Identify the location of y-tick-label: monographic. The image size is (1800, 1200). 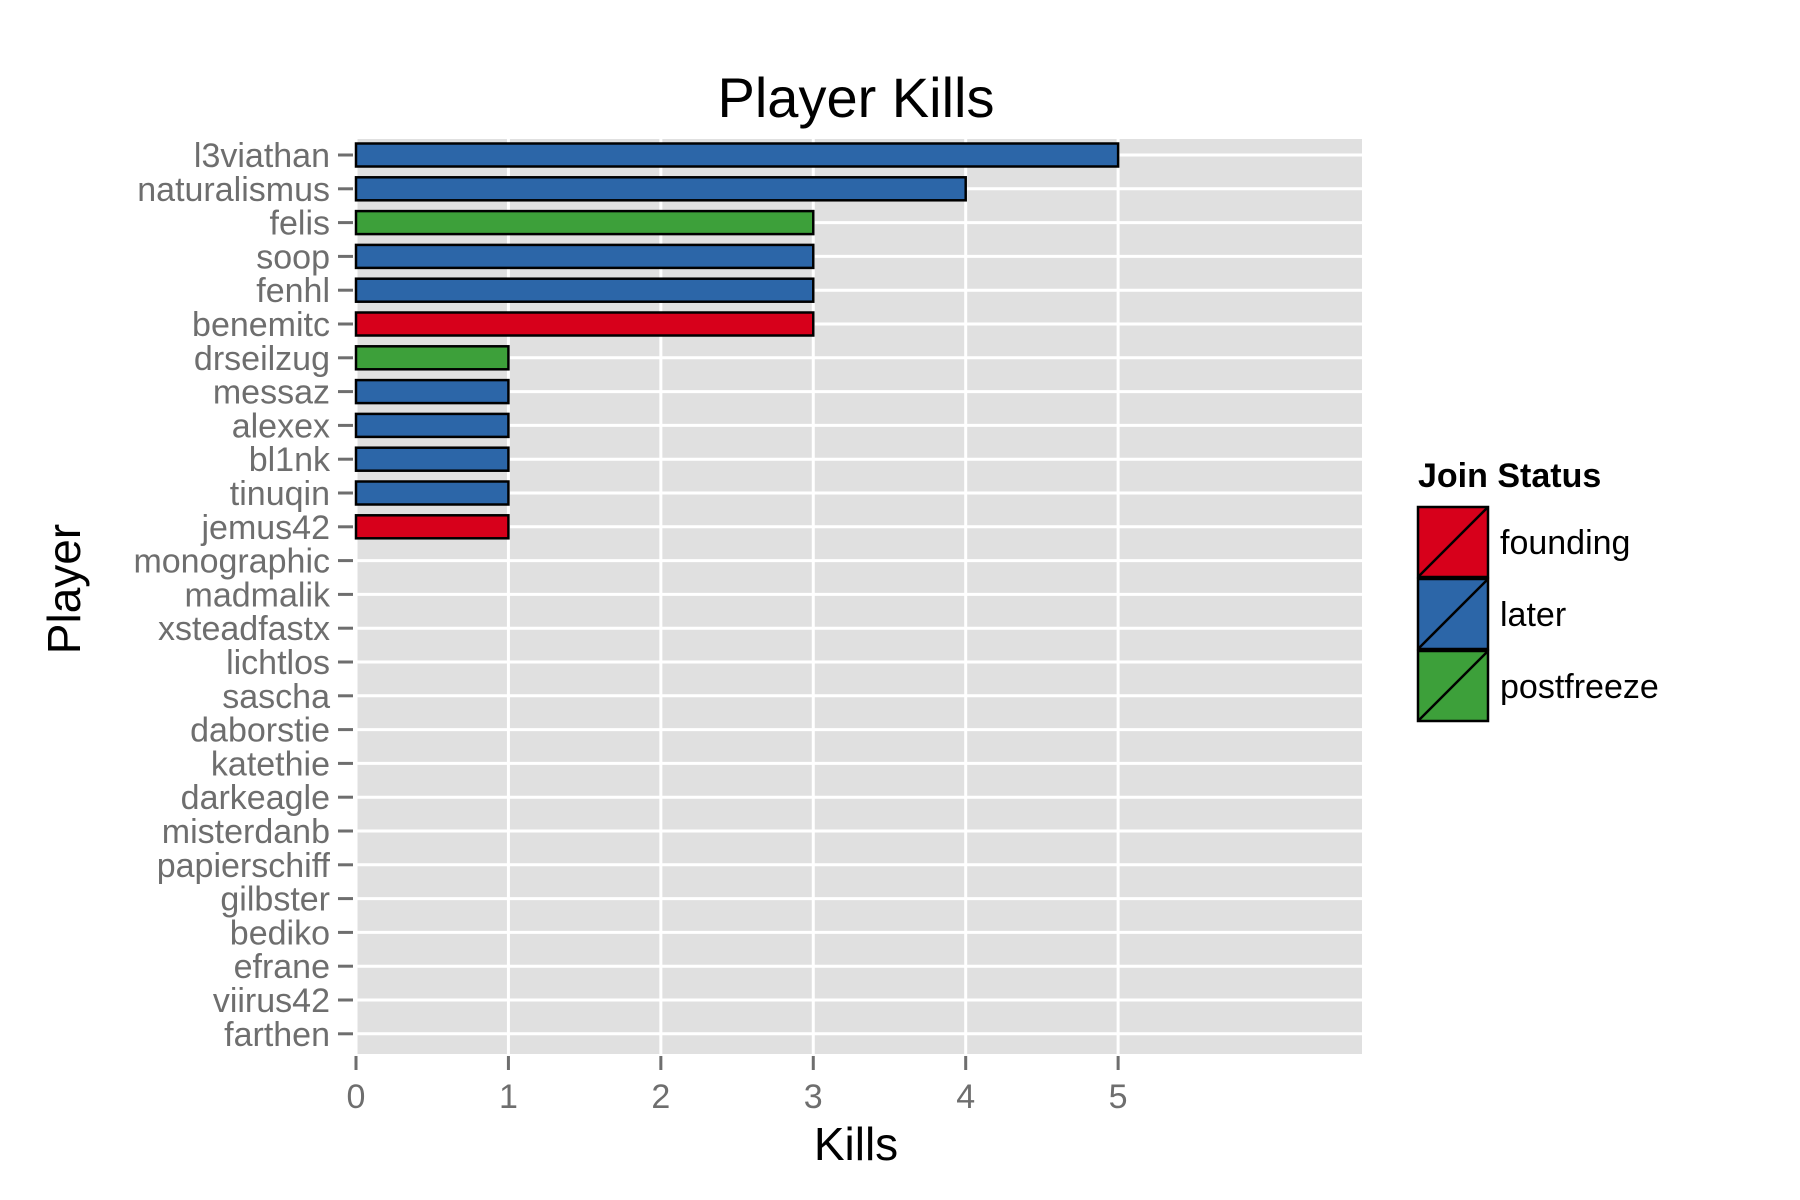
(231, 562).